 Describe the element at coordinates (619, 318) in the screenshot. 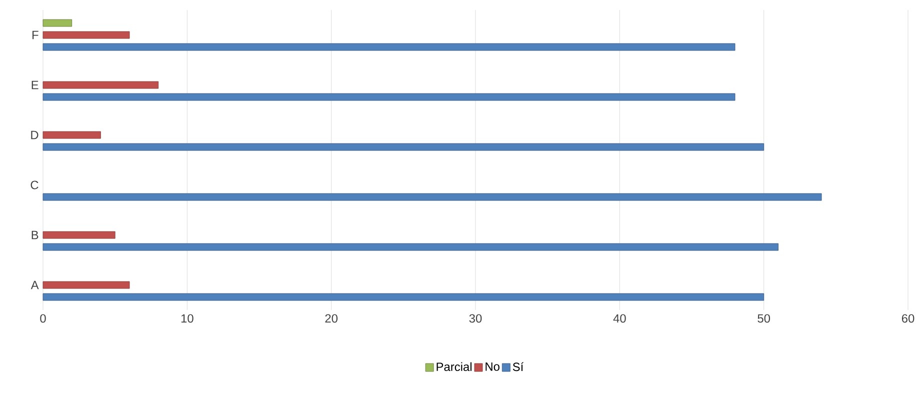

I see `x-tick-label: 40` at that location.